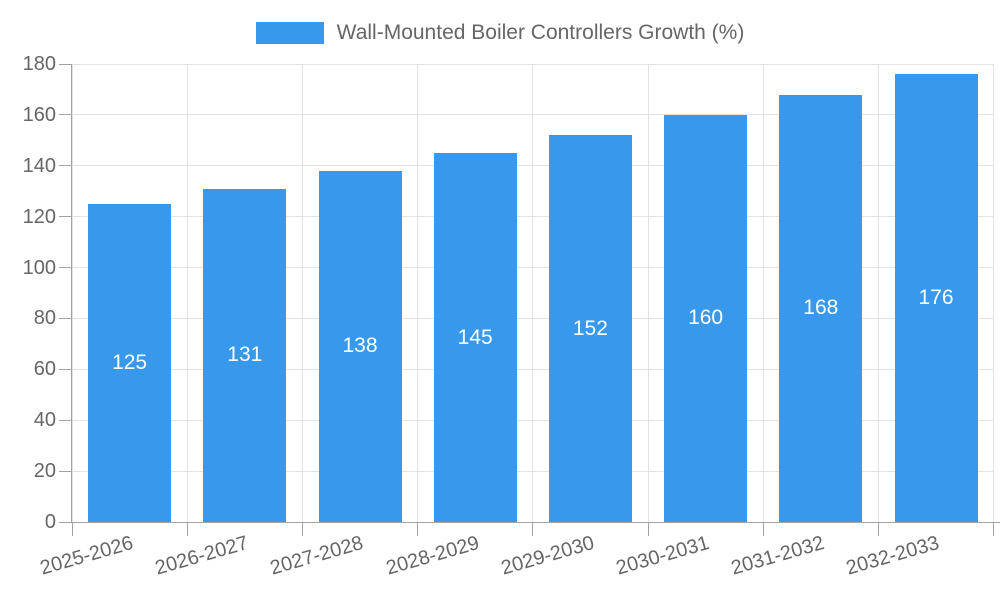 The width and height of the screenshot is (1000, 600). What do you see at coordinates (535, 522) in the screenshot?
I see `x-axis-line` at bounding box center [535, 522].